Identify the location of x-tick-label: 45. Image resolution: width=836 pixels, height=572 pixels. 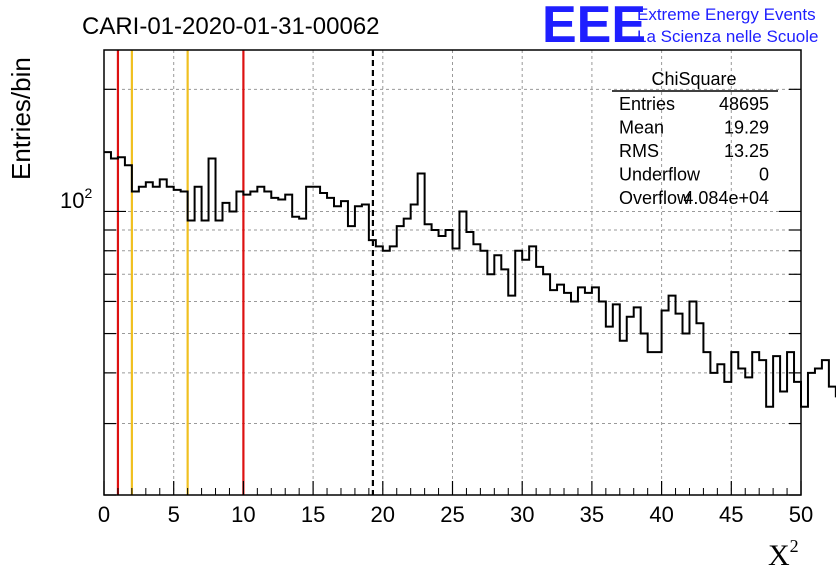
(731, 514).